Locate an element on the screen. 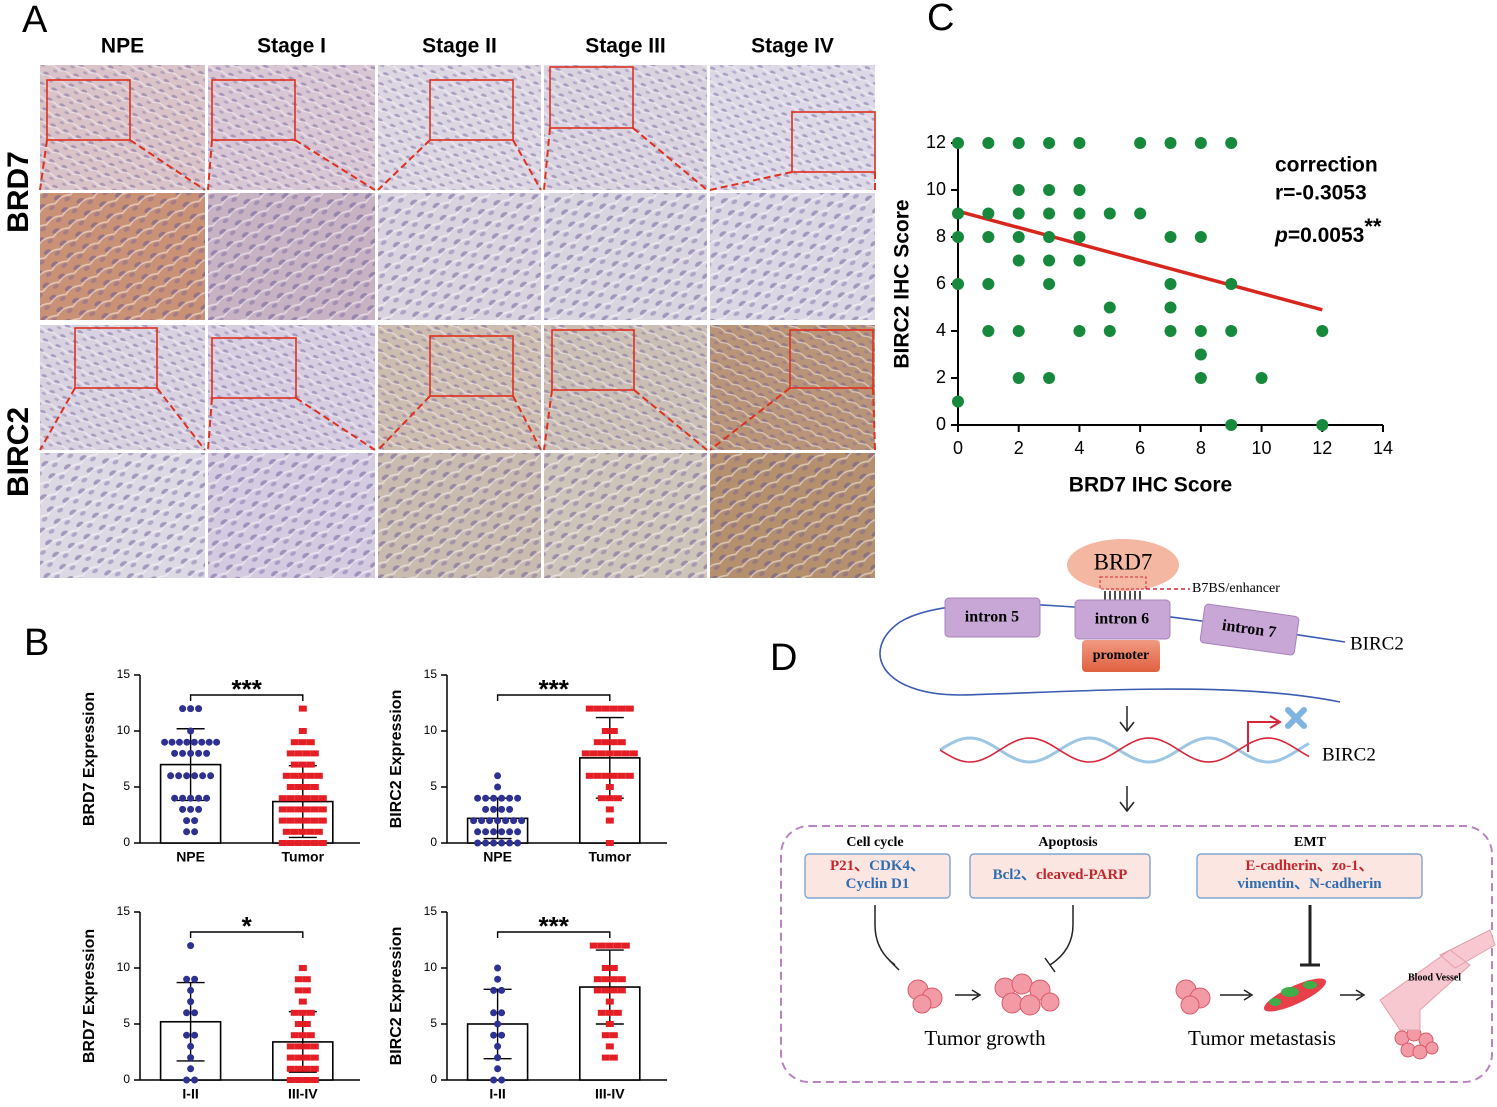 Image resolution: width=1497 pixels, height=1107 pixels. block-mark is located at coordinates (1296, 718).